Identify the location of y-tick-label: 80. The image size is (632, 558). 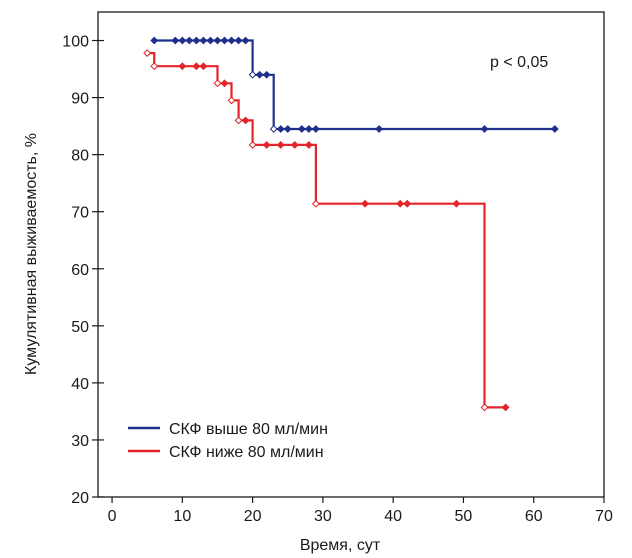
(80, 156).